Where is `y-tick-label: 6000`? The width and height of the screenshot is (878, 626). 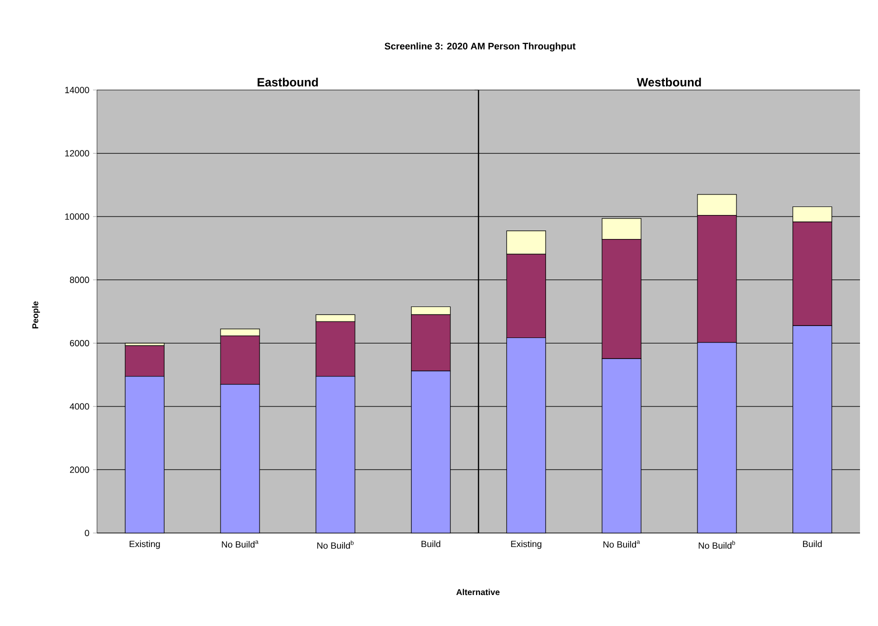
y-tick-label: 6000 is located at coordinates (80, 343).